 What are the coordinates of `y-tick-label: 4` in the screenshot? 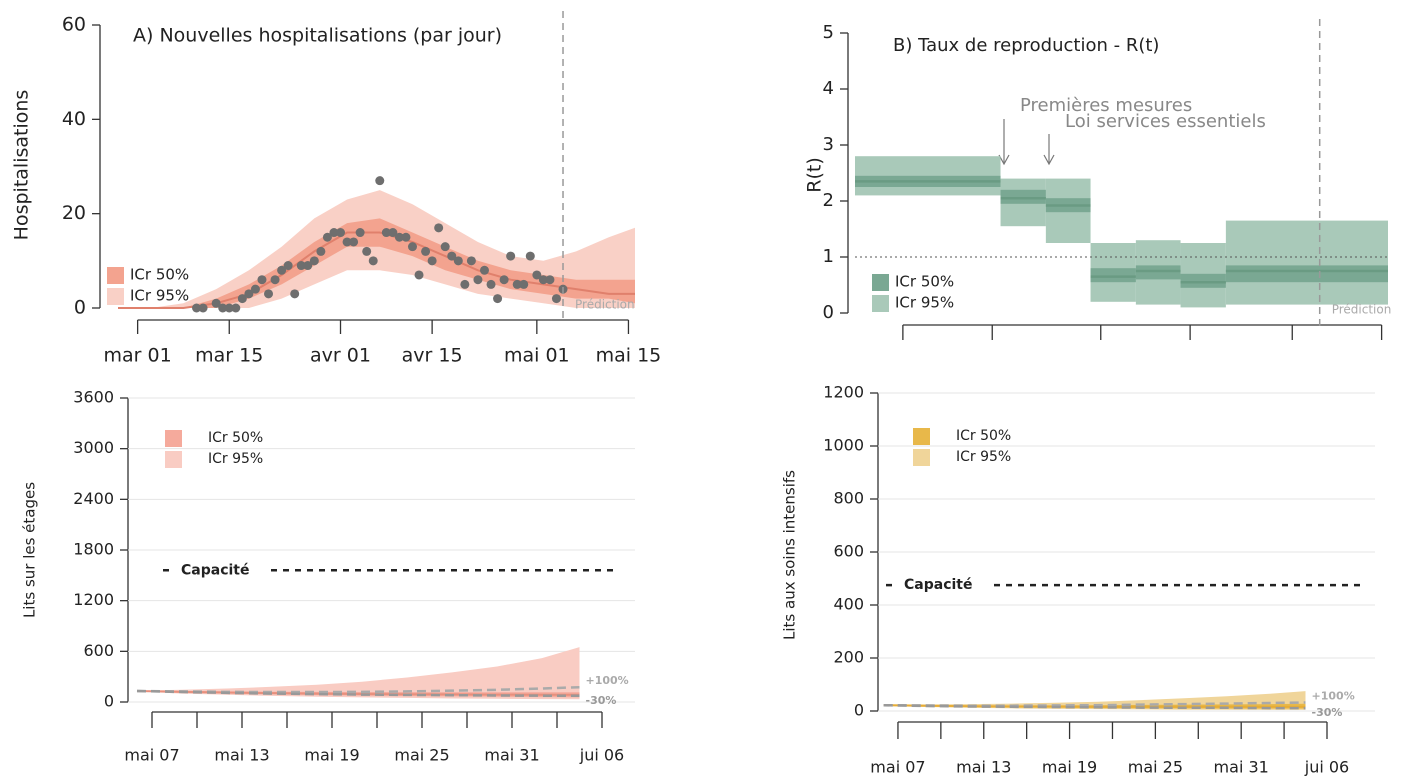 It's located at (828, 88).